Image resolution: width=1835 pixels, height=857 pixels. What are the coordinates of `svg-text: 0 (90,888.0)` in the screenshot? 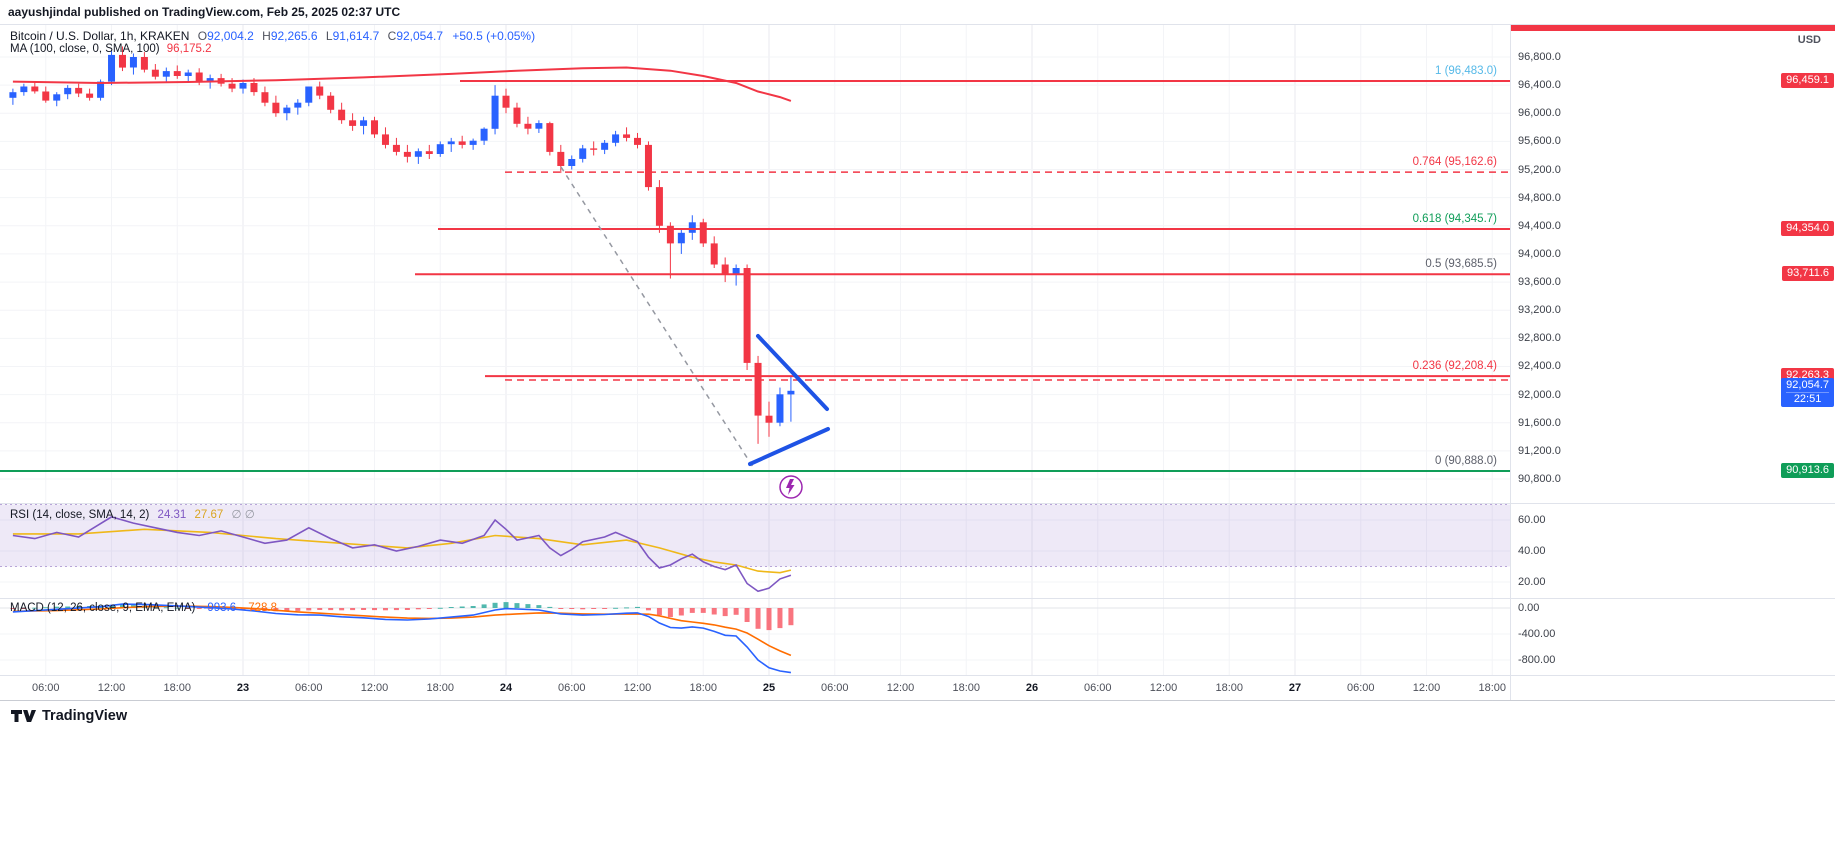 It's located at (1466, 461).